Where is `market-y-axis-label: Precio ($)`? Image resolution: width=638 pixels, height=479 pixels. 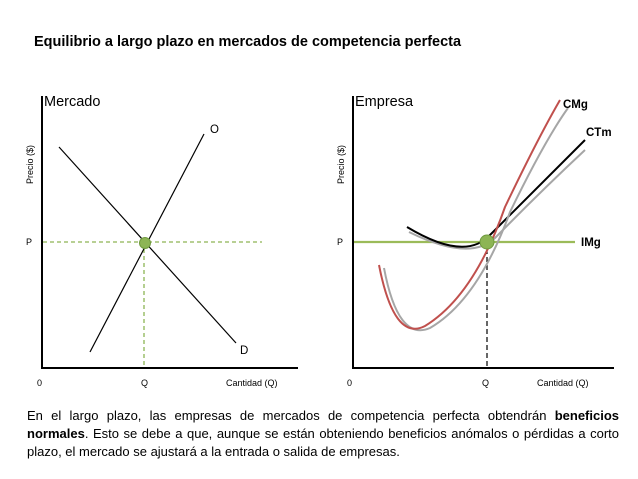 market-y-axis-label: Precio ($) is located at coordinates (30, 164).